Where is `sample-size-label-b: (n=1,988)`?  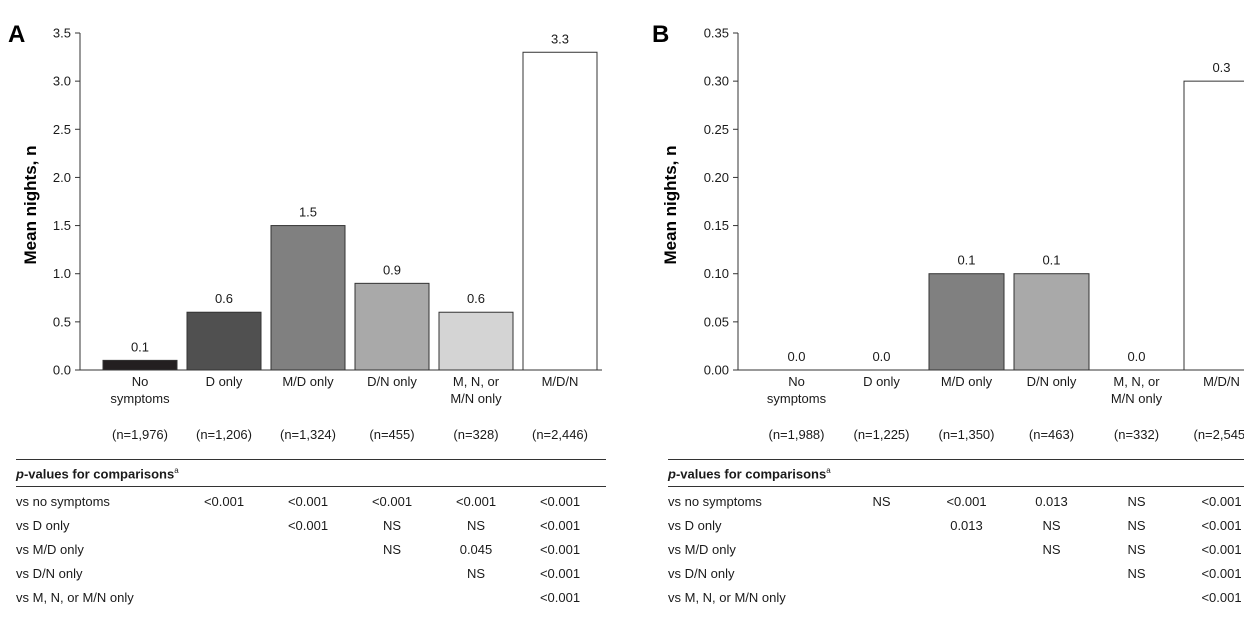
sample-size-label-b: (n=1,988) is located at coordinates (796, 434).